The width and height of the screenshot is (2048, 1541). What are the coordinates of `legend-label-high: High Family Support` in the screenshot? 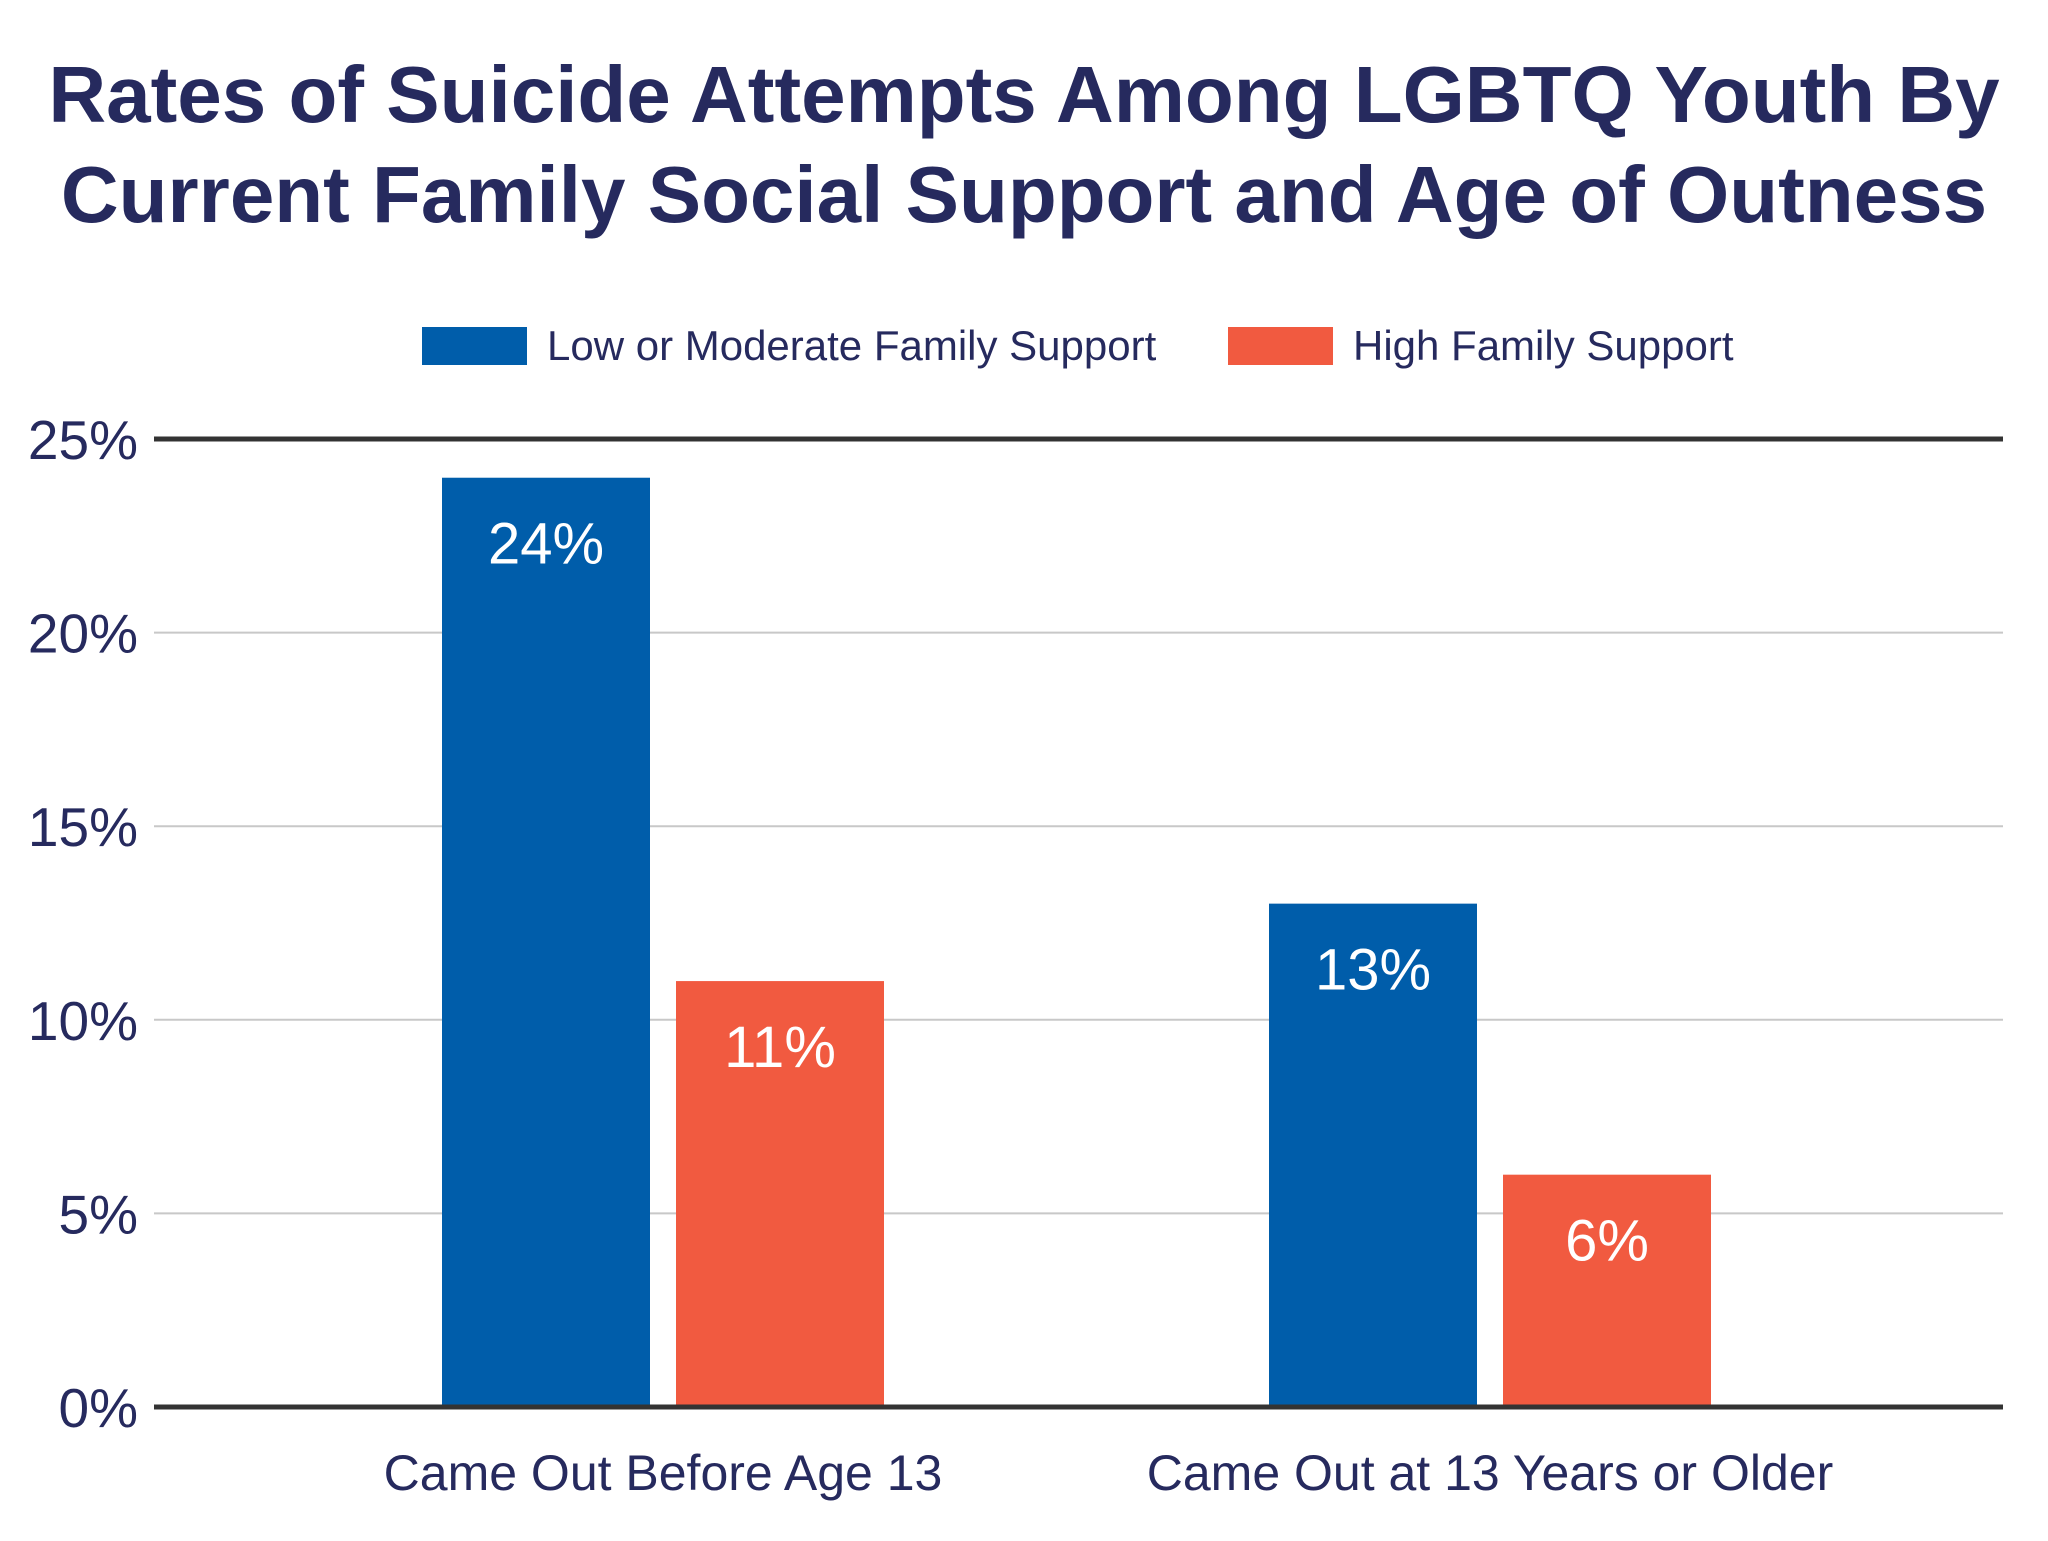 It's located at (1543, 345).